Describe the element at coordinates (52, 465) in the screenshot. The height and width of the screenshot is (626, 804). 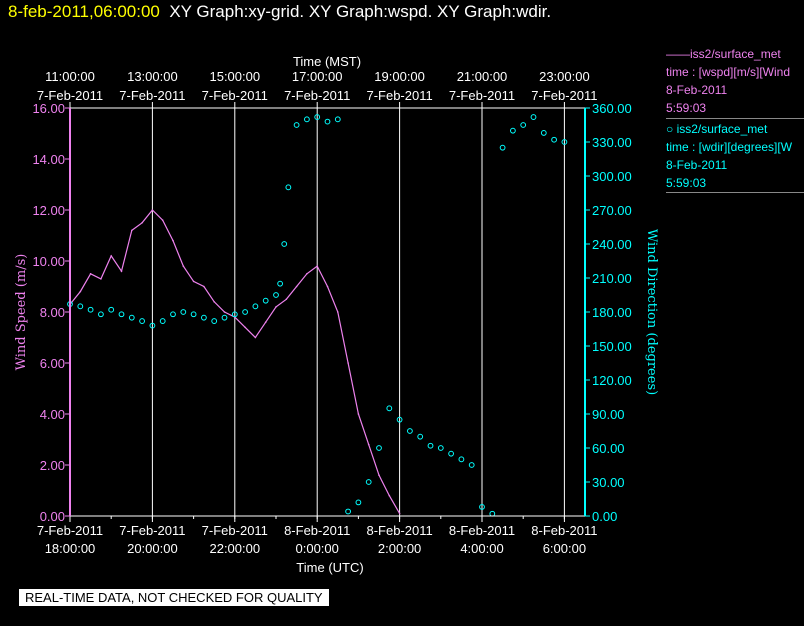
I see `left-tick-label: 2.00` at that location.